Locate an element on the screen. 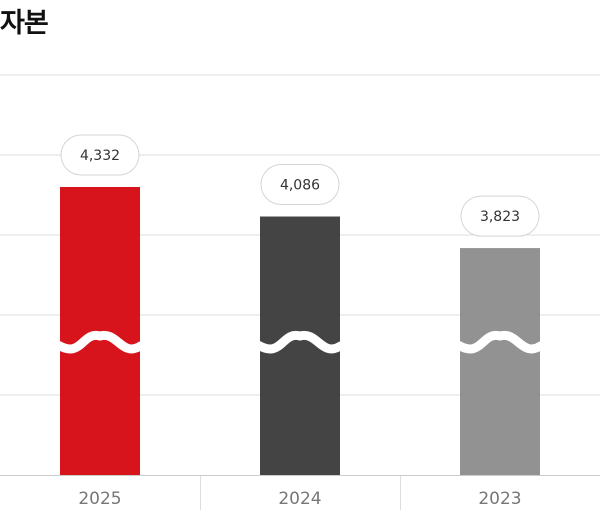  data-label-bubble-2023 is located at coordinates (500, 216).